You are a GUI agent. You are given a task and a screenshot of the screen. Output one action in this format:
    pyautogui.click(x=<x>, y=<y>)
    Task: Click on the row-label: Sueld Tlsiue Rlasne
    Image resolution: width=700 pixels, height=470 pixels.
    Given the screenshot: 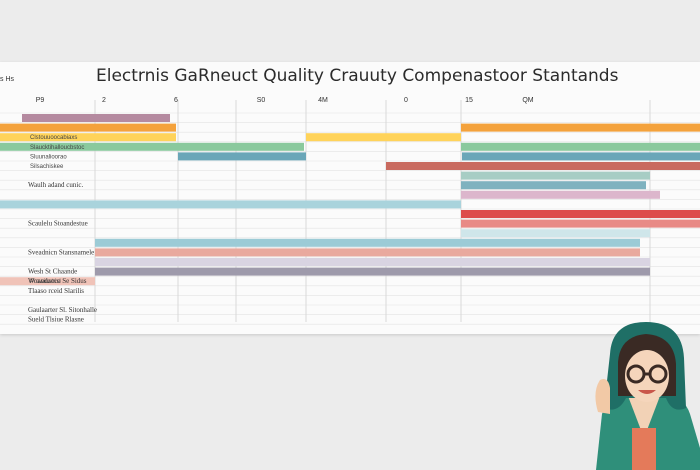 What is the action you would take?
    pyautogui.click(x=56, y=320)
    